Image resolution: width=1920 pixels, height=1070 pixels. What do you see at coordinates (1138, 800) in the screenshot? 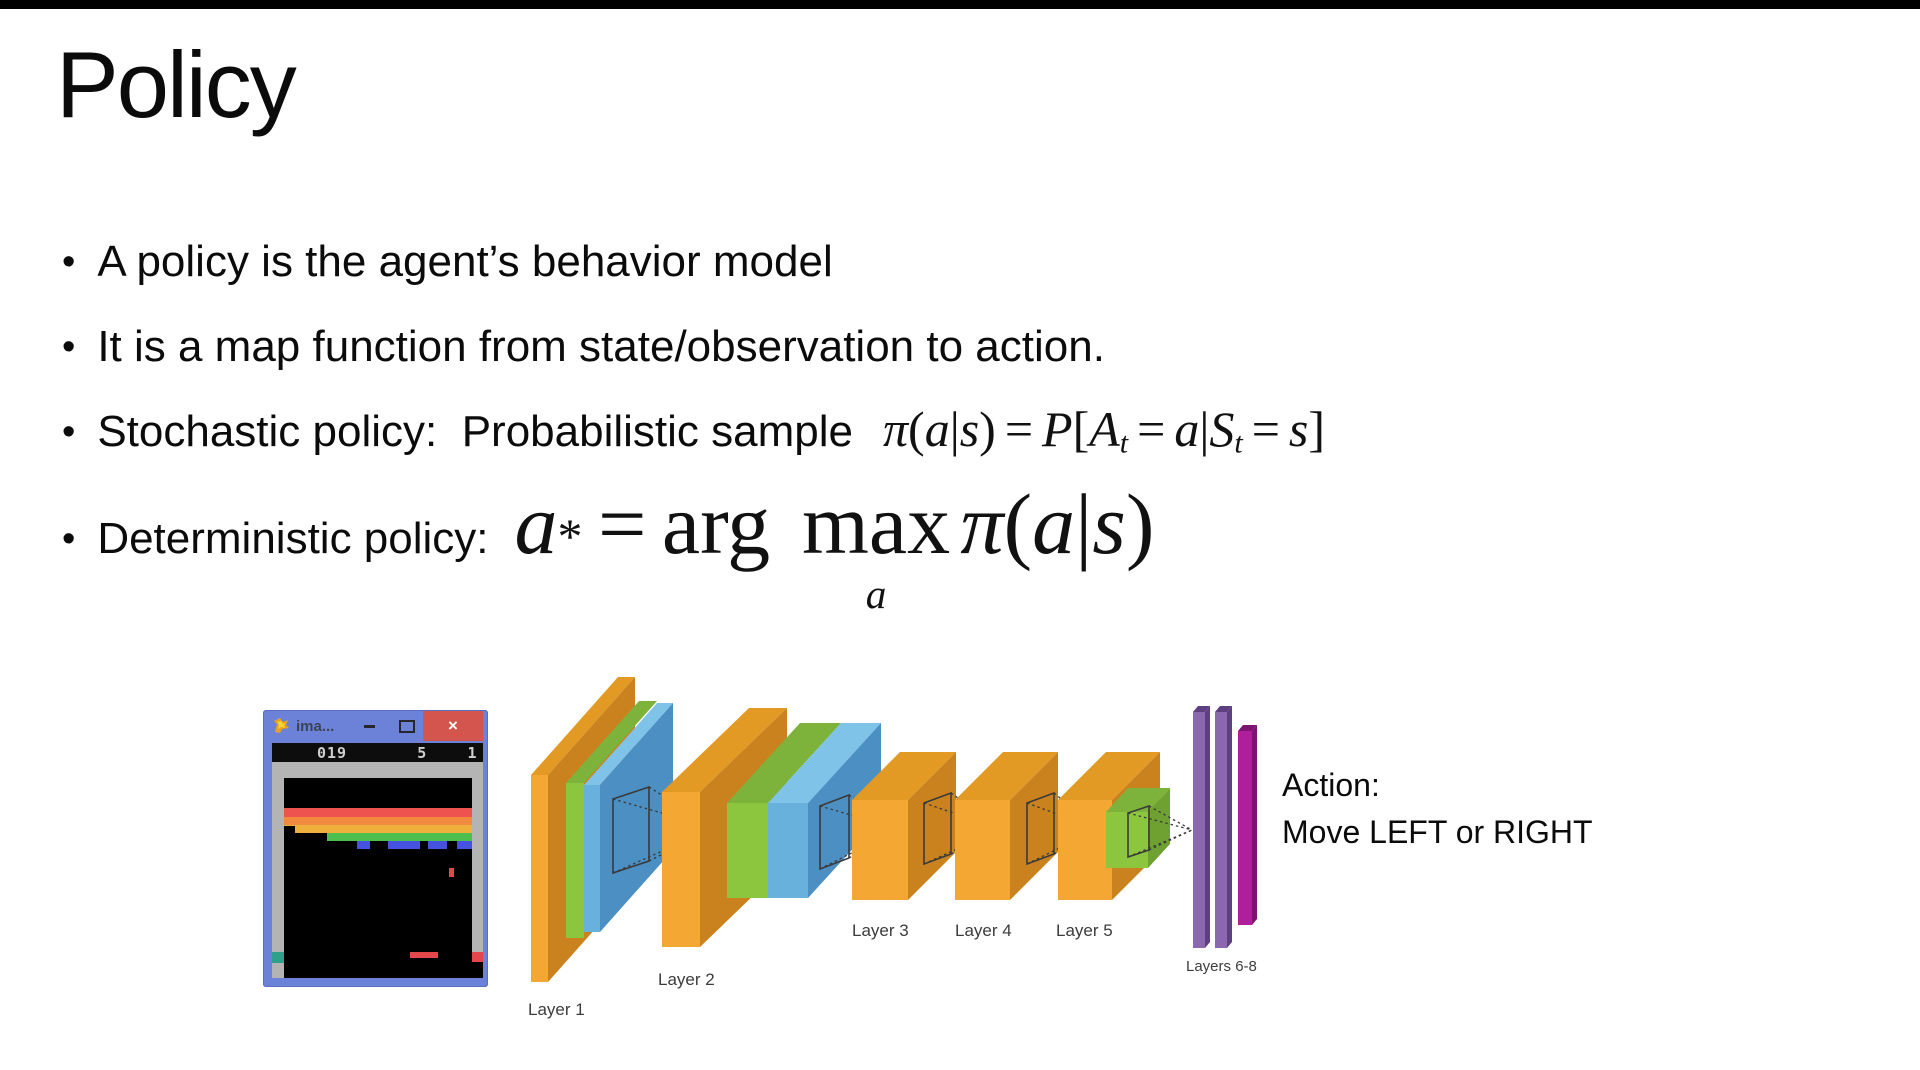
I see `feature-green-top` at bounding box center [1138, 800].